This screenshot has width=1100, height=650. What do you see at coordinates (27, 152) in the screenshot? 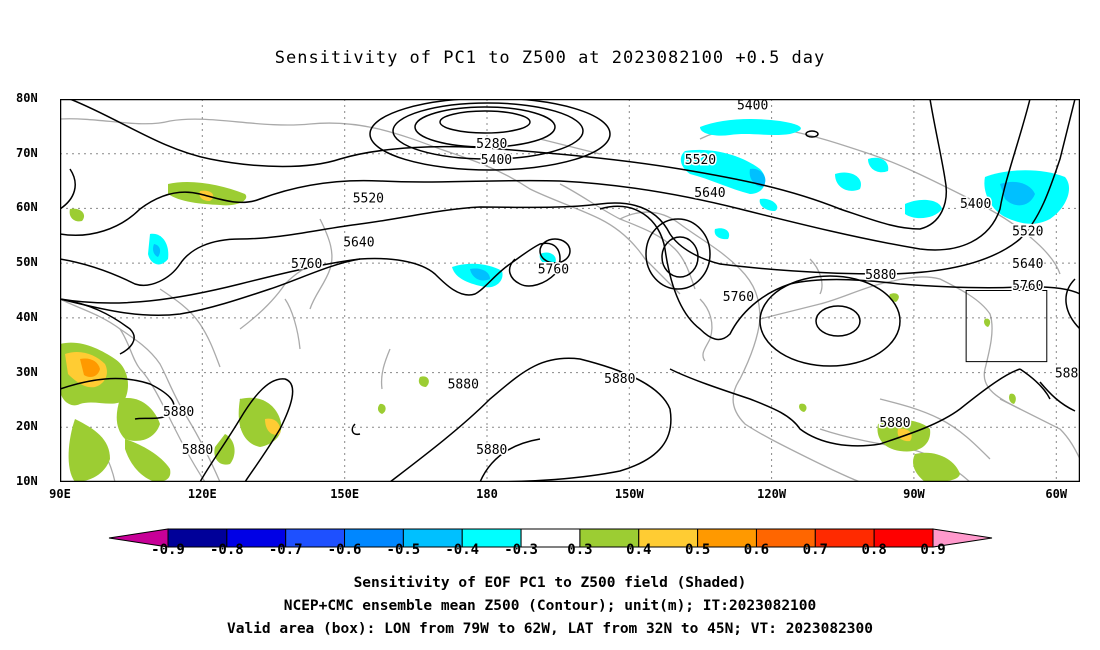
I see `y-tick-label: 70N` at bounding box center [27, 152].